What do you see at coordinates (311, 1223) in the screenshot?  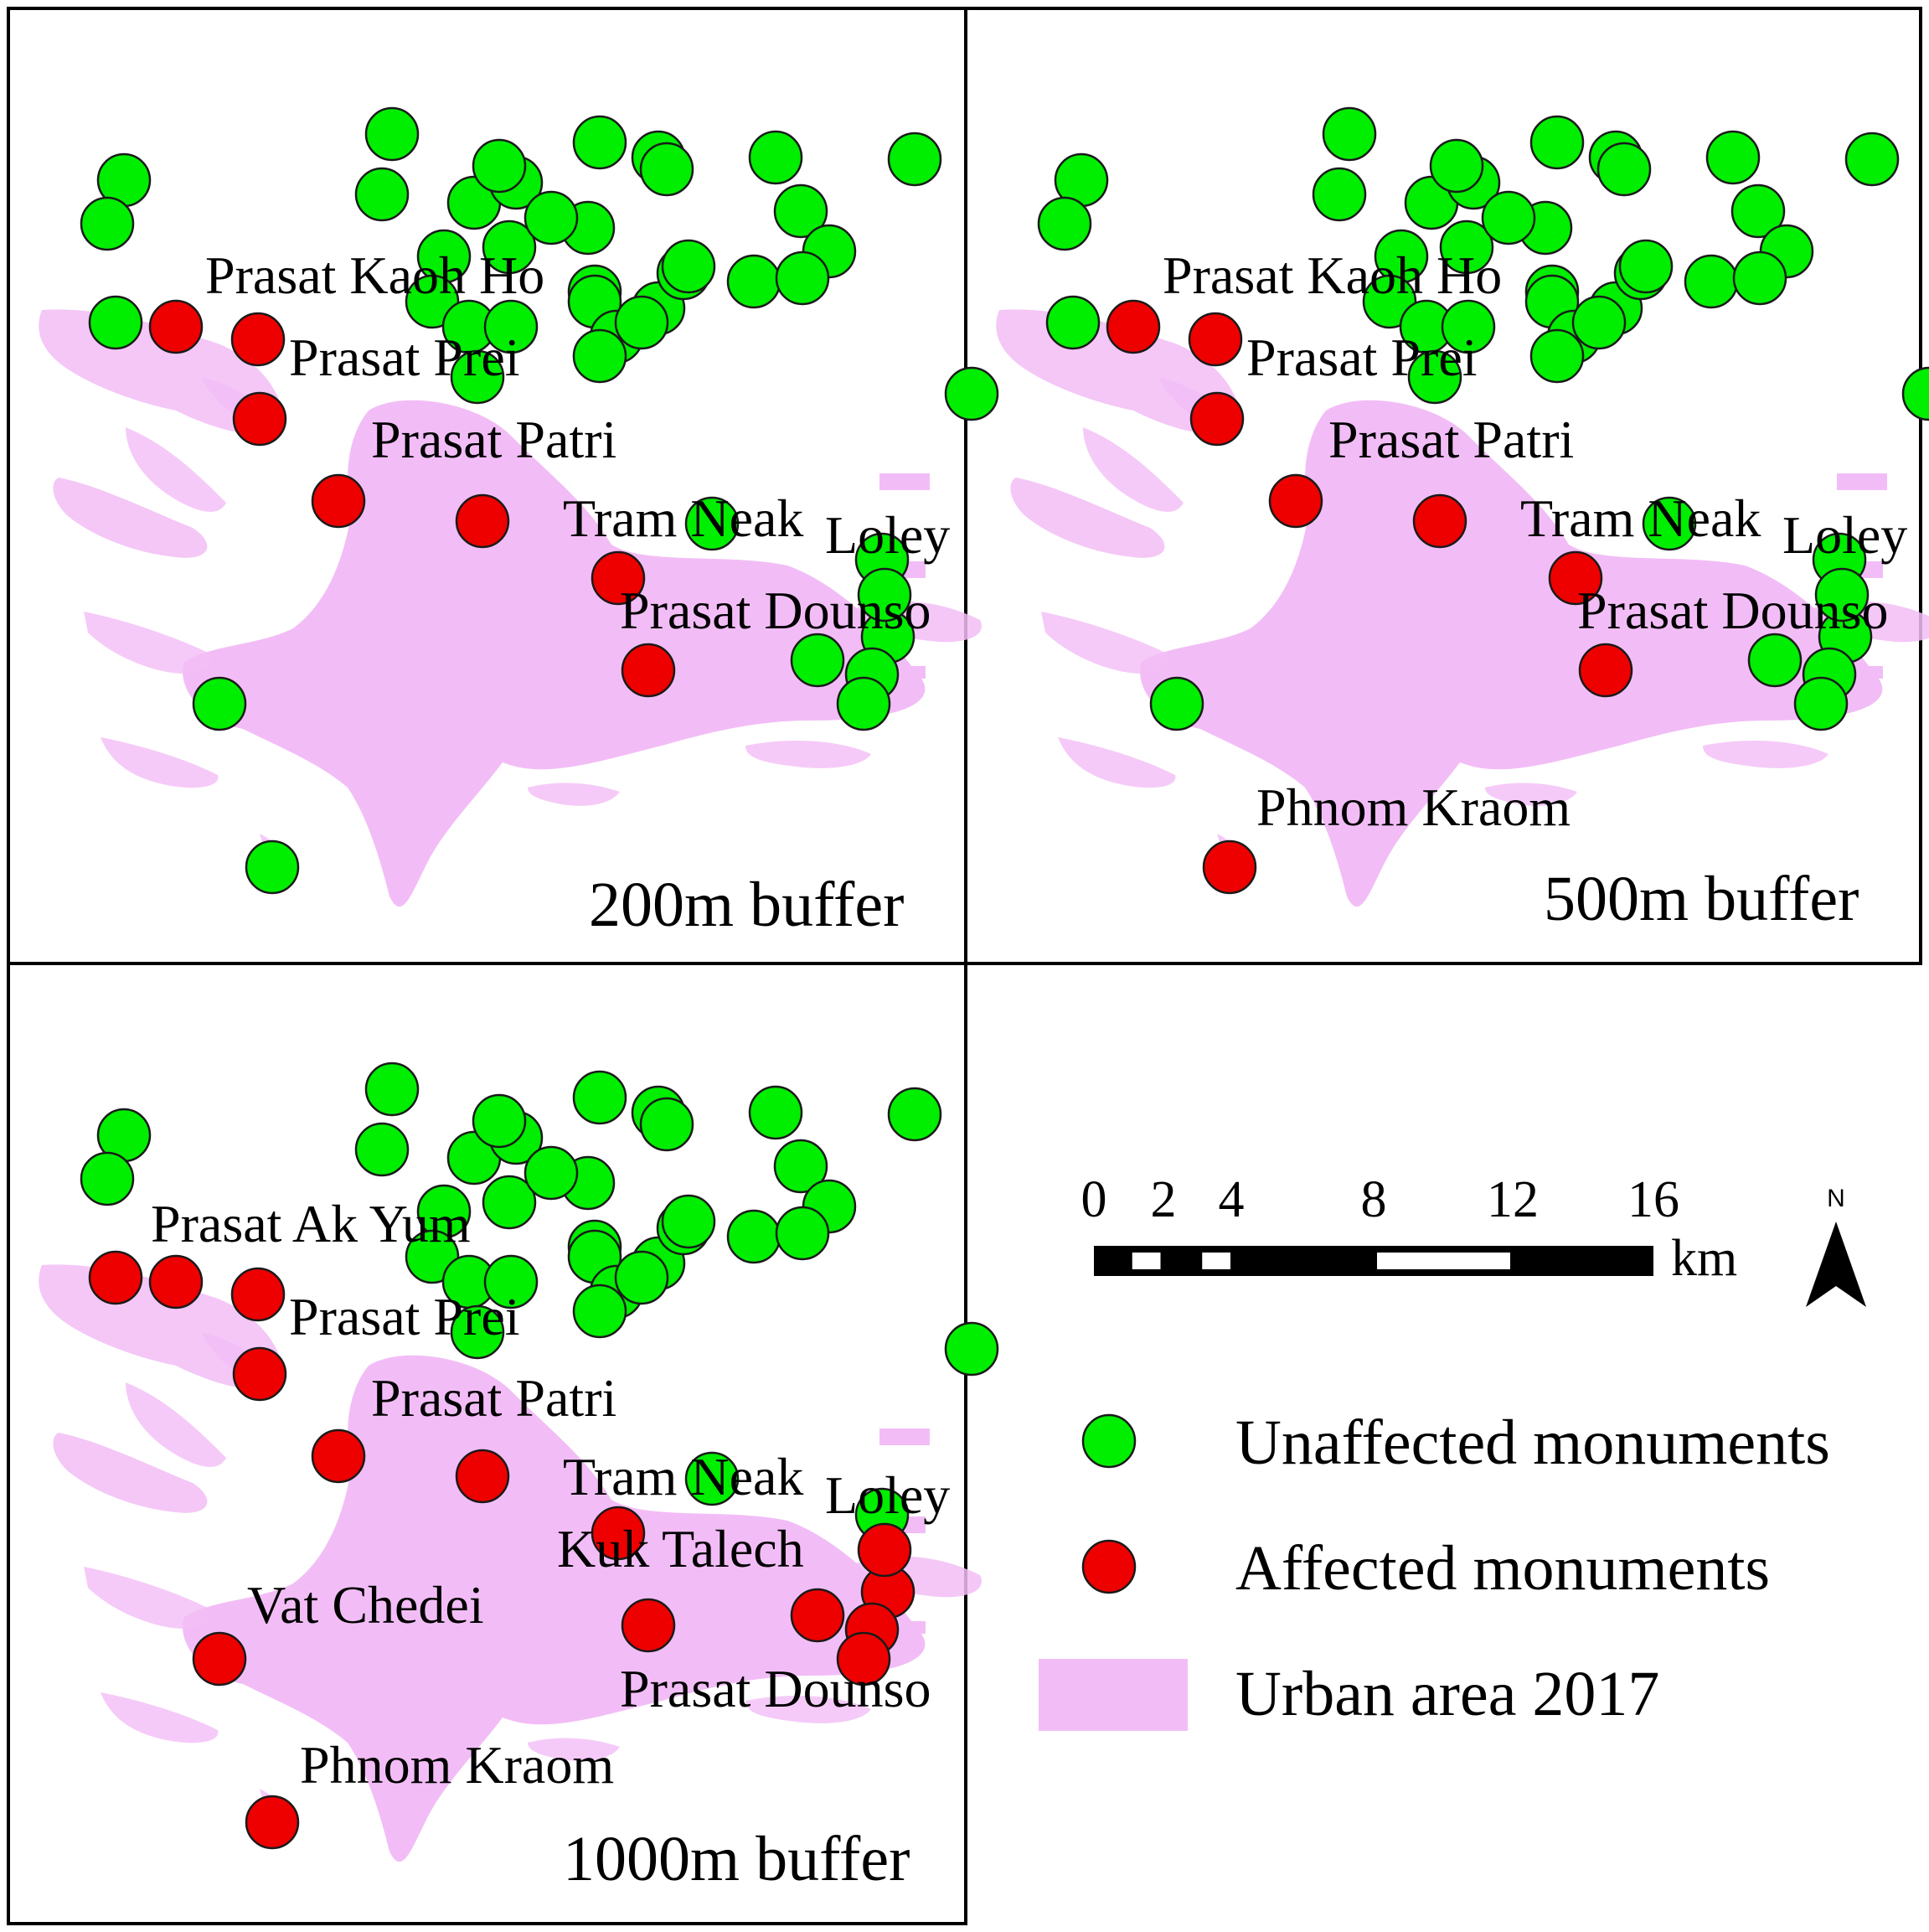 I see `place-label: Prasat Ak Yum` at bounding box center [311, 1223].